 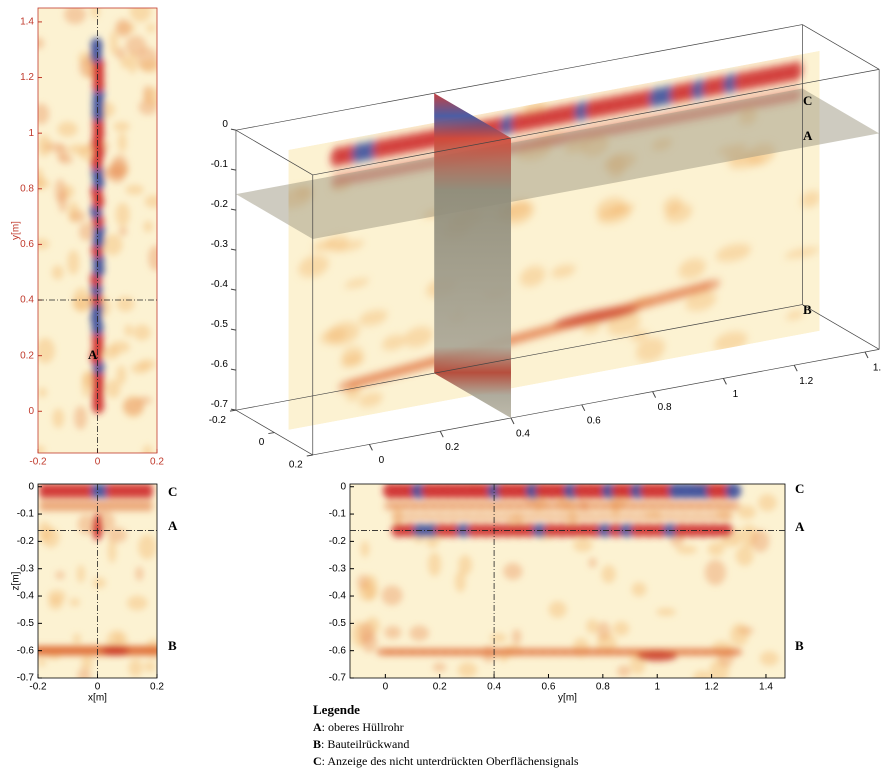 I want to click on z-tick-label: -0.4, so click(x=220, y=284).